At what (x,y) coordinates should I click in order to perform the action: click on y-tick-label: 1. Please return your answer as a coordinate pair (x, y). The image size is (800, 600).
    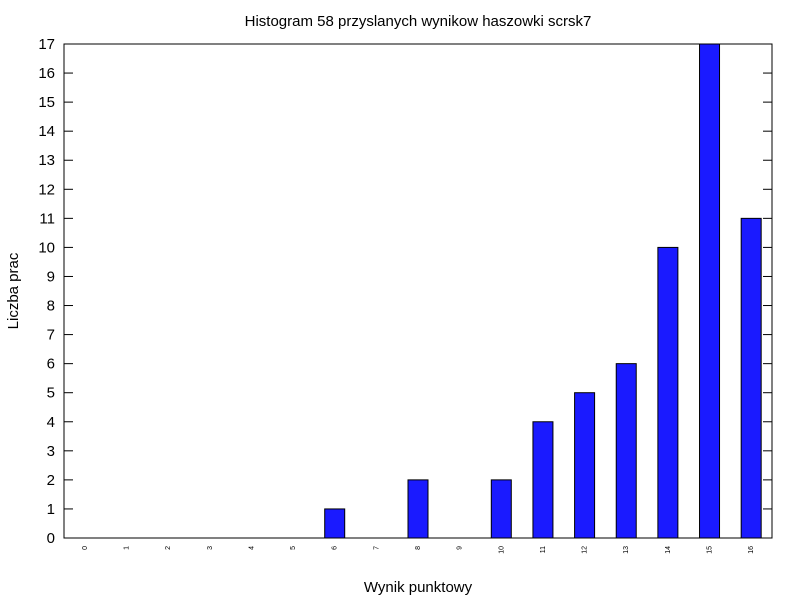
    Looking at the image, I should click on (51, 509).